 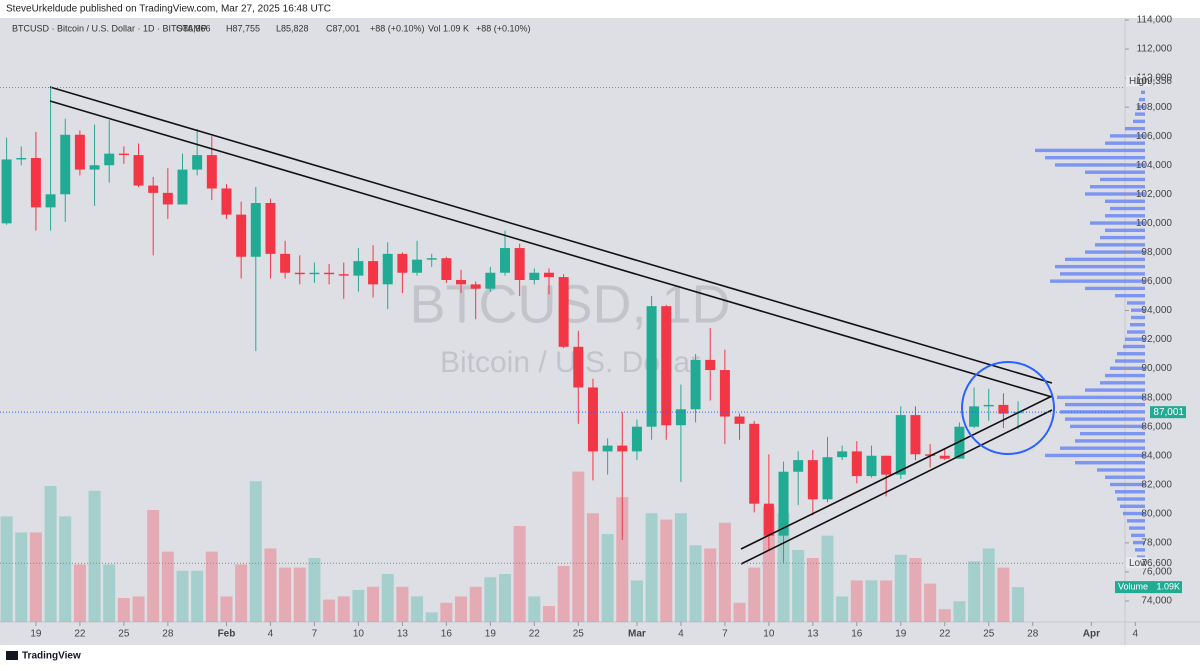 What do you see at coordinates (1135, 587) in the screenshot?
I see `volume-badge-bg` at bounding box center [1135, 587].